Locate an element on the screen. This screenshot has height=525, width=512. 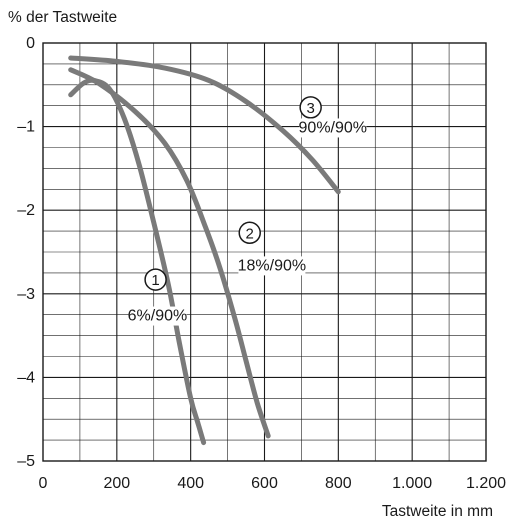
series-marker-number: 1 is located at coordinates (155, 280).